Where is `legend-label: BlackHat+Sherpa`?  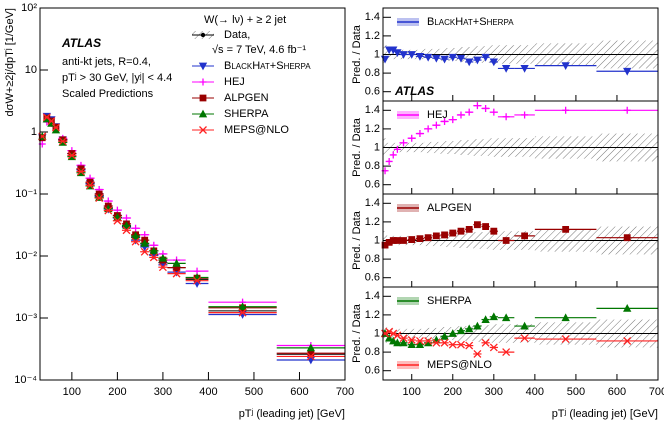 legend-label: BlackHat+Sherpa is located at coordinates (470, 22).